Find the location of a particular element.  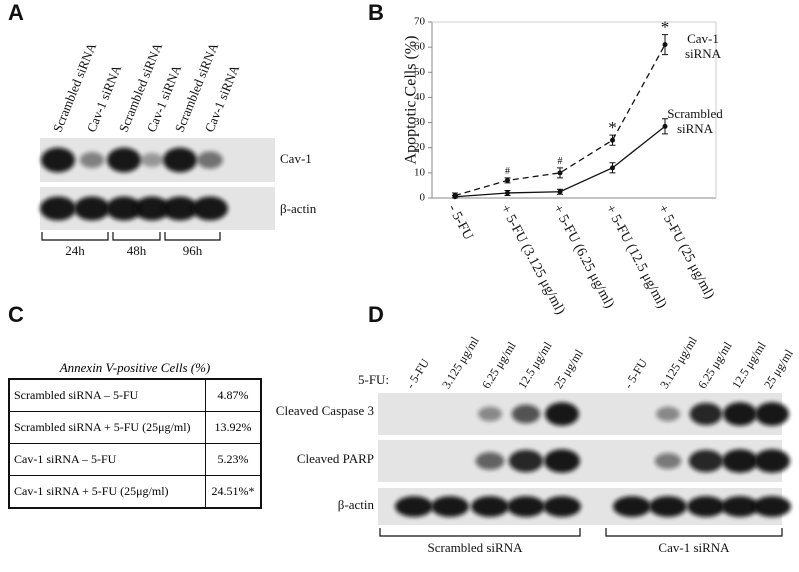

panel-label: A is located at coordinates (16, 12).